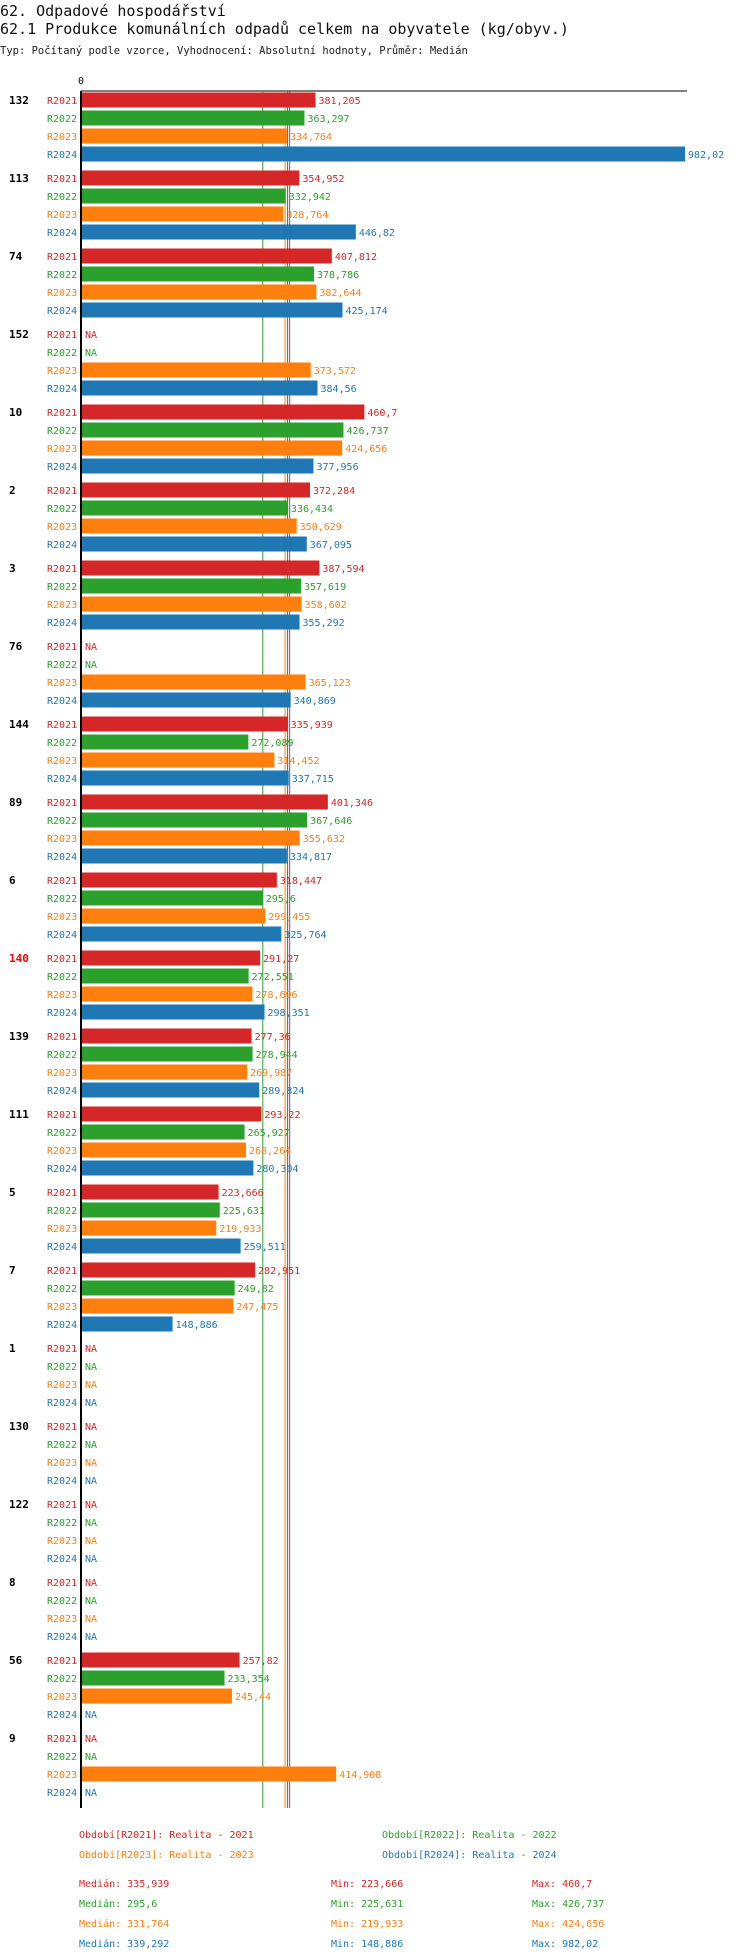  What do you see at coordinates (289, 917) in the screenshot?
I see `value-label: 299,455` at bounding box center [289, 917].